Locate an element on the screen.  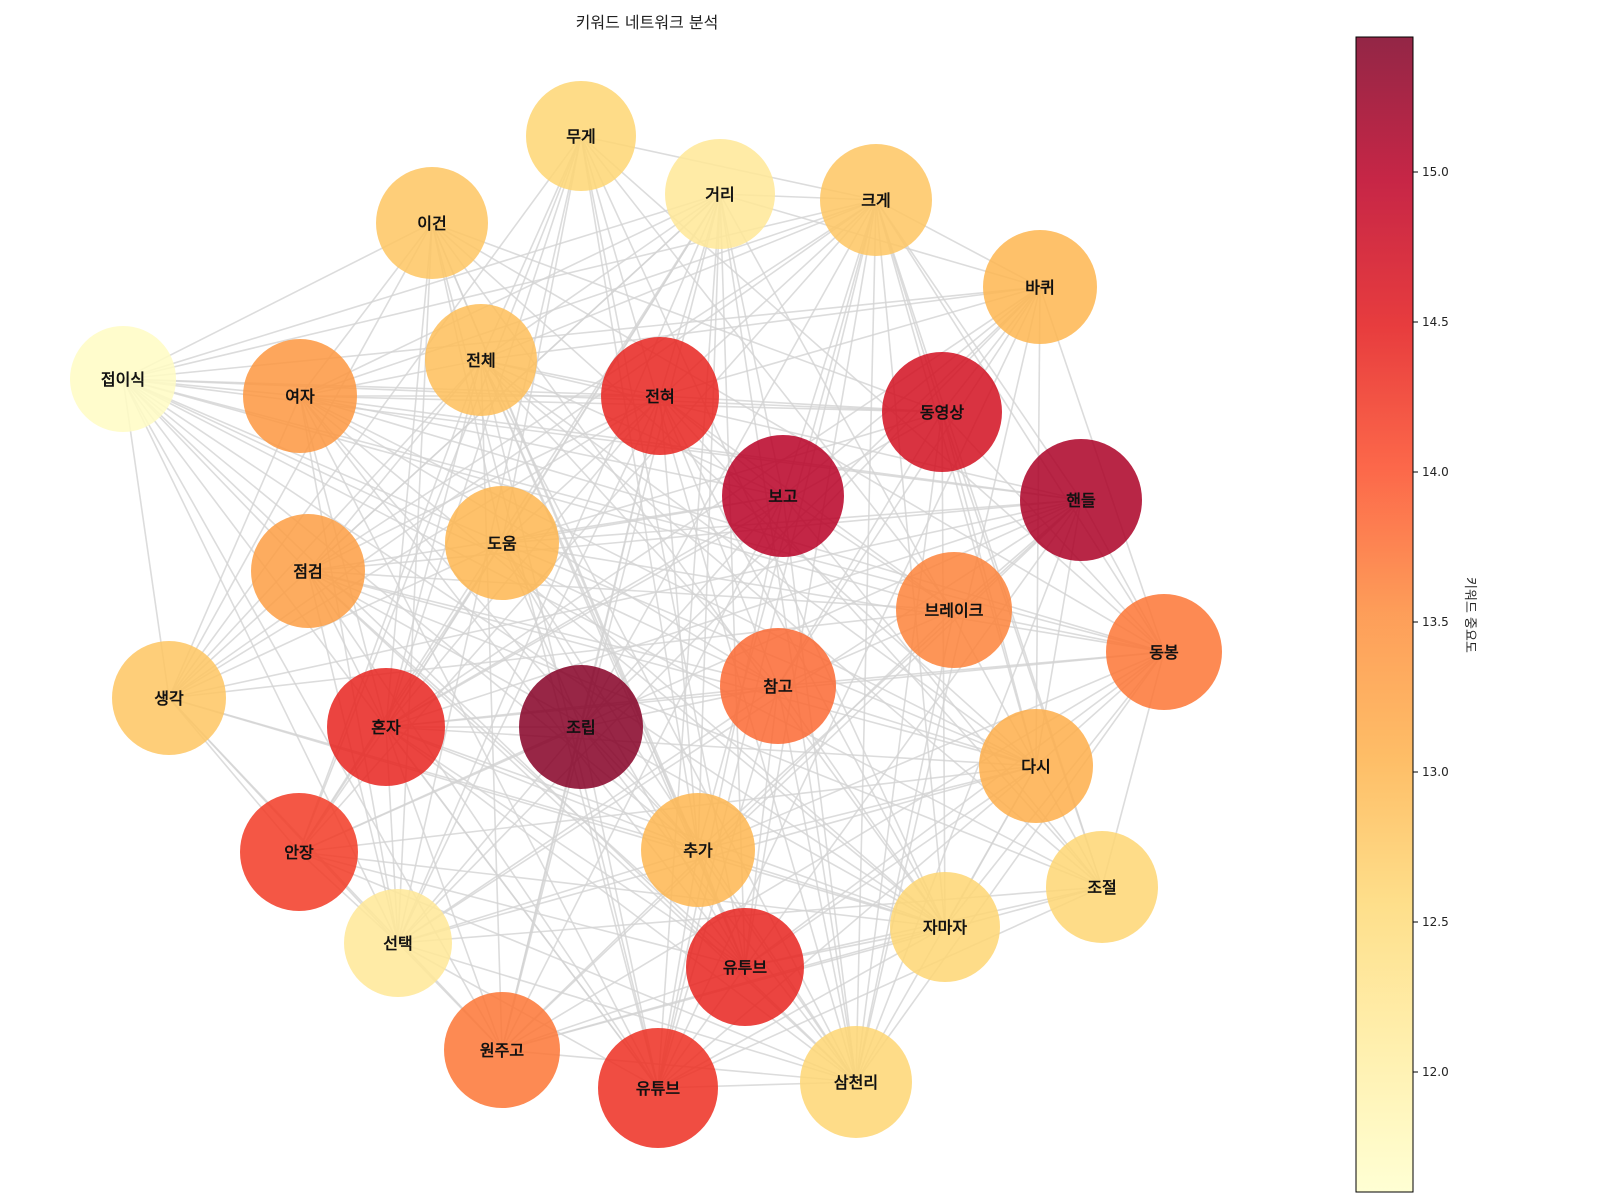
colorbar-tick-label: 14.5 is located at coordinates (1435, 322).